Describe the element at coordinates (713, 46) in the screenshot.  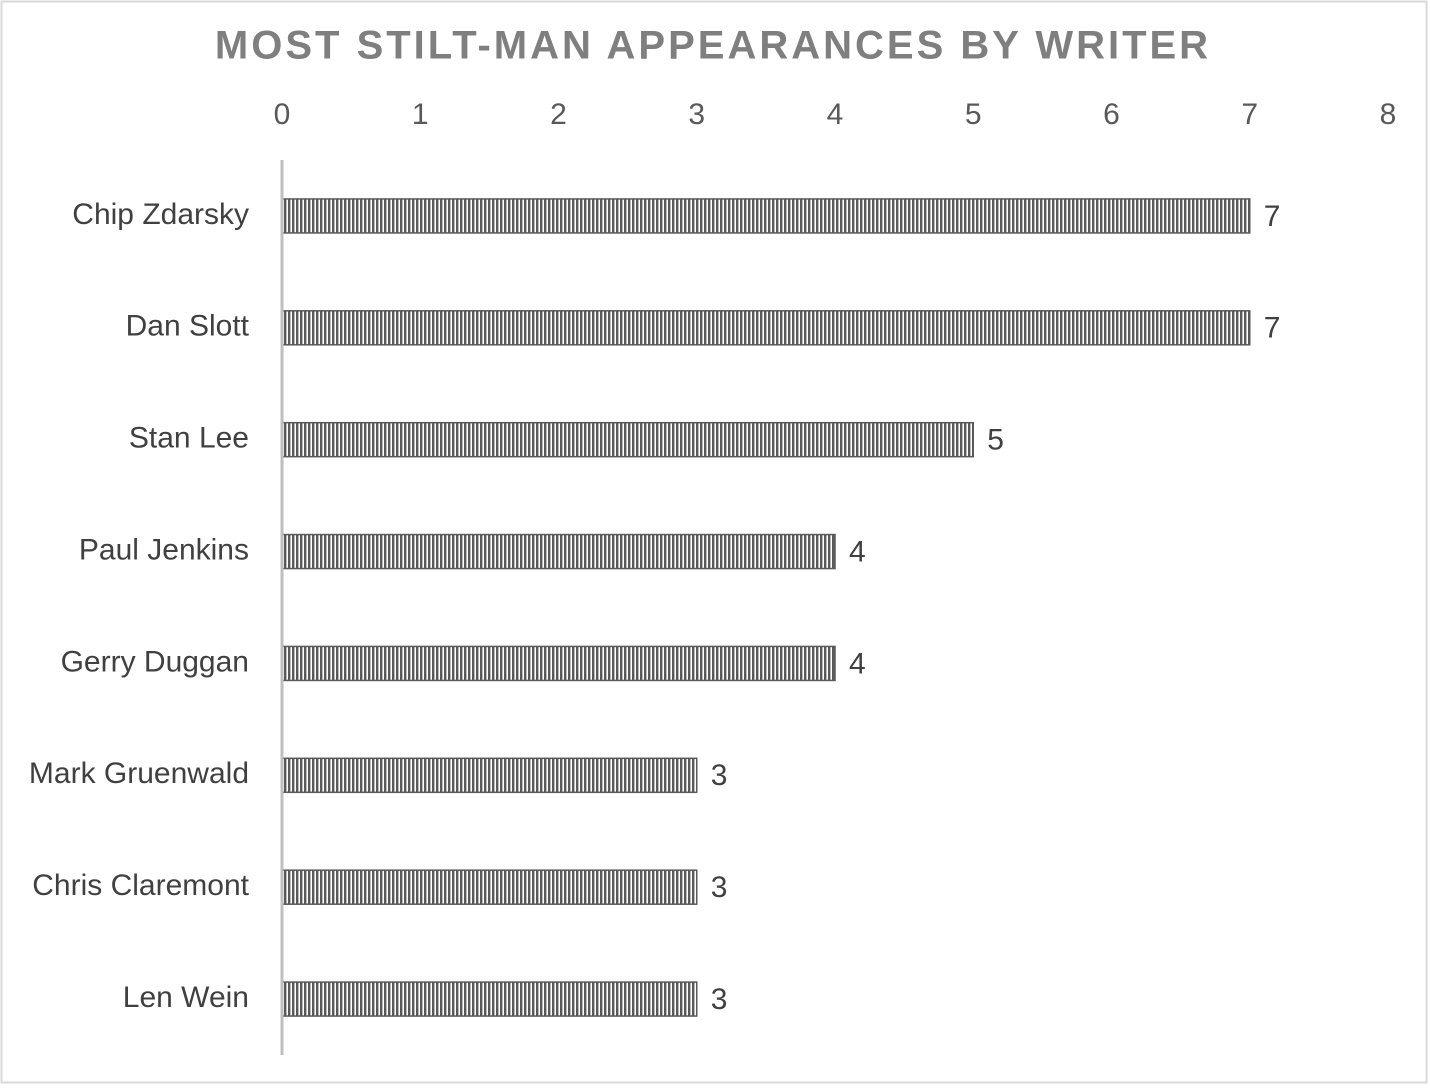
I see `chart-title: MOST STILT-MAN APPEARANCES BY WRITER` at that location.